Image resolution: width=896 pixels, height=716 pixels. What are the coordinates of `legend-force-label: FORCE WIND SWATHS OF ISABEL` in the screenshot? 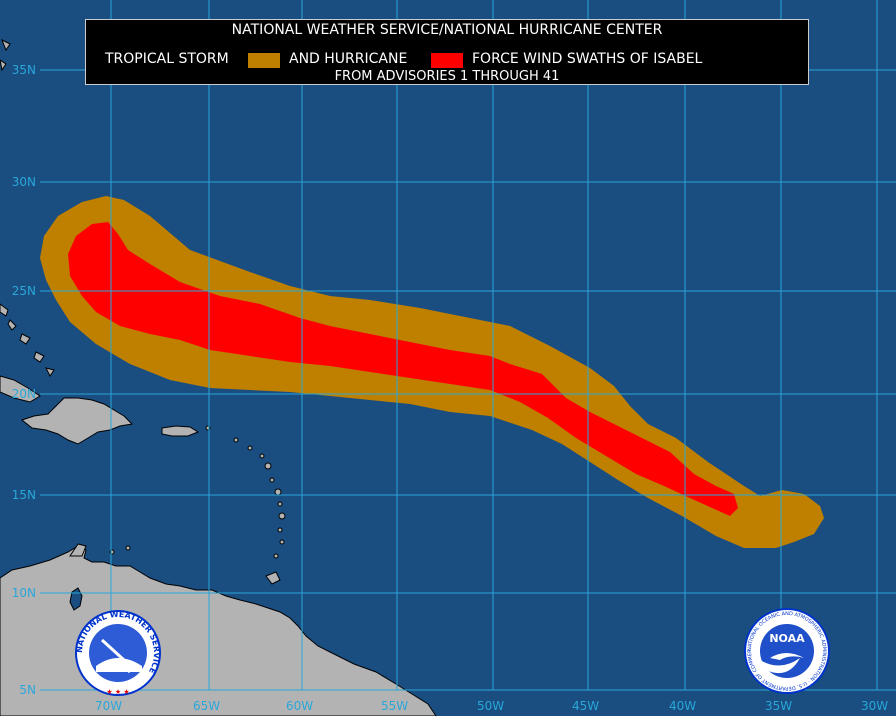 It's located at (587, 59).